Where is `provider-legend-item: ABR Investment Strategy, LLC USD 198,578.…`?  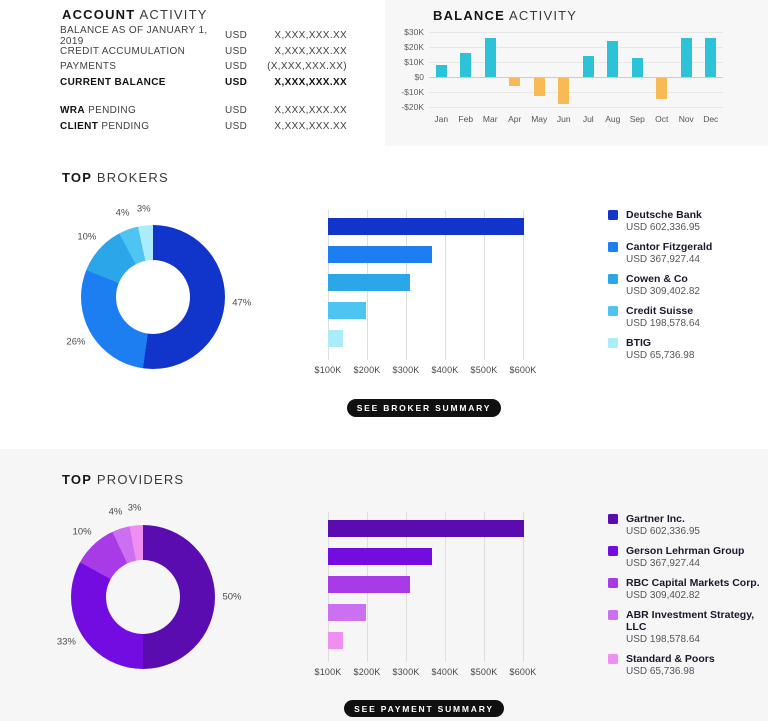 provider-legend-item: ABR Investment Strategy, LLC USD 198,578.… is located at coordinates (688, 627).